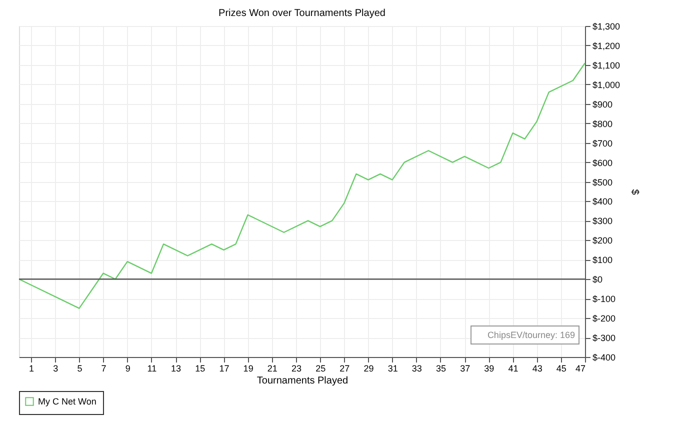  I want to click on y-tick-label: $-400, so click(604, 357).